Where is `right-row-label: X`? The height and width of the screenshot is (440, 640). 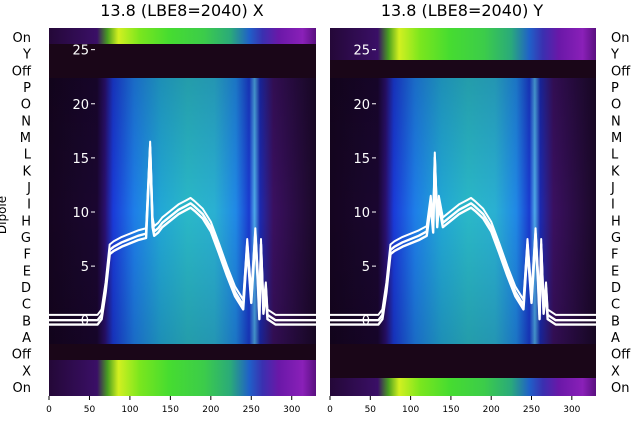
right-row-label: X is located at coordinates (615, 371).